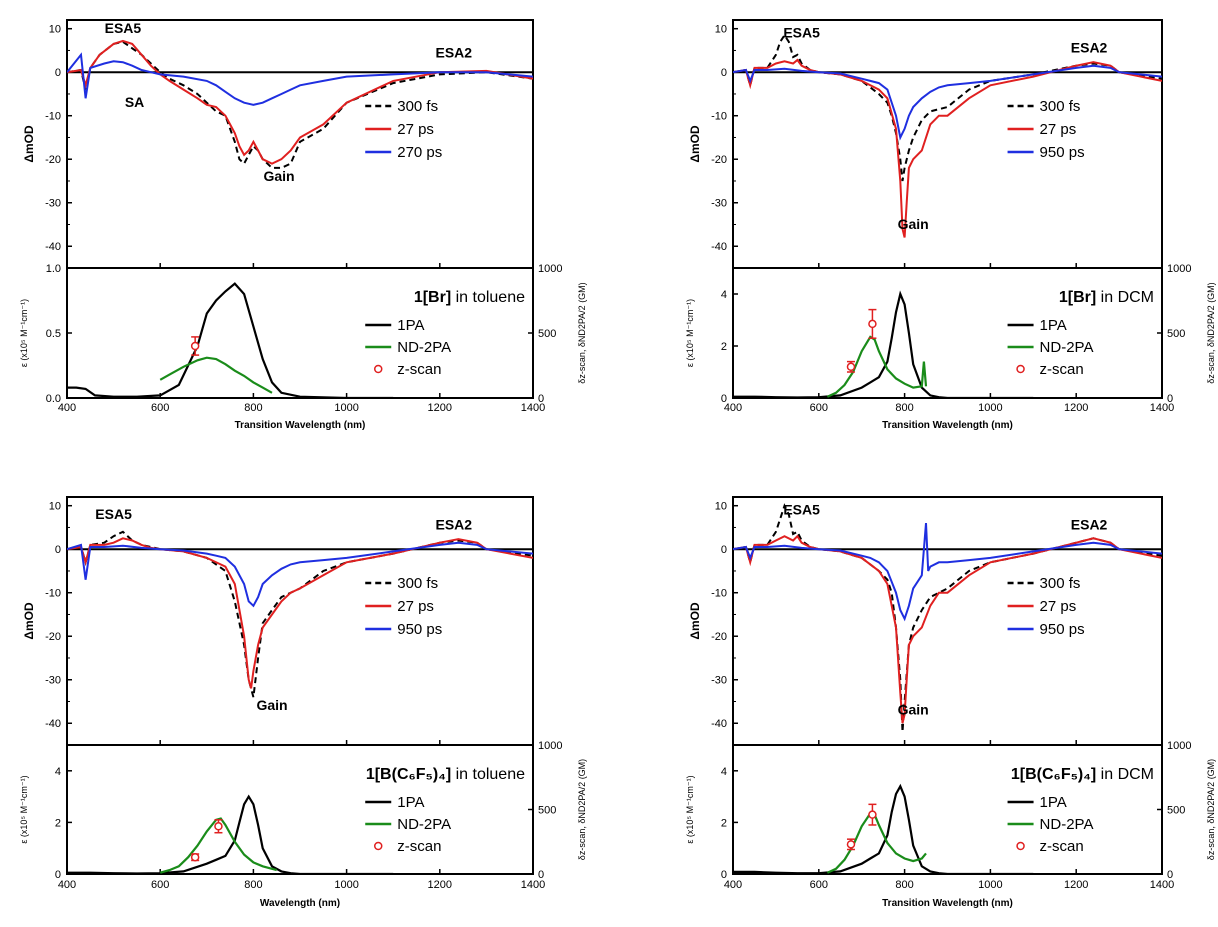 The image size is (1218, 927). What do you see at coordinates (695, 621) in the screenshot?
I see `top-ylabel: ΔmOD` at bounding box center [695, 621].